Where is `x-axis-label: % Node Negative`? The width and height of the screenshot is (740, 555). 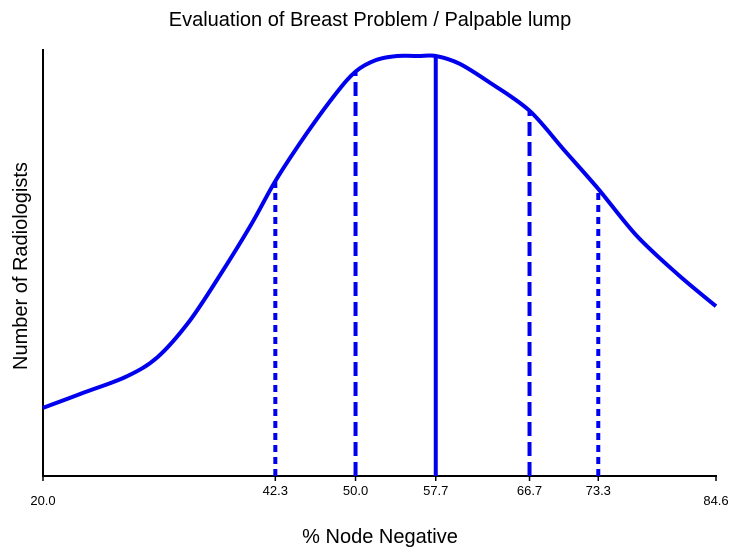
x-axis-label: % Node Negative is located at coordinates (380, 537).